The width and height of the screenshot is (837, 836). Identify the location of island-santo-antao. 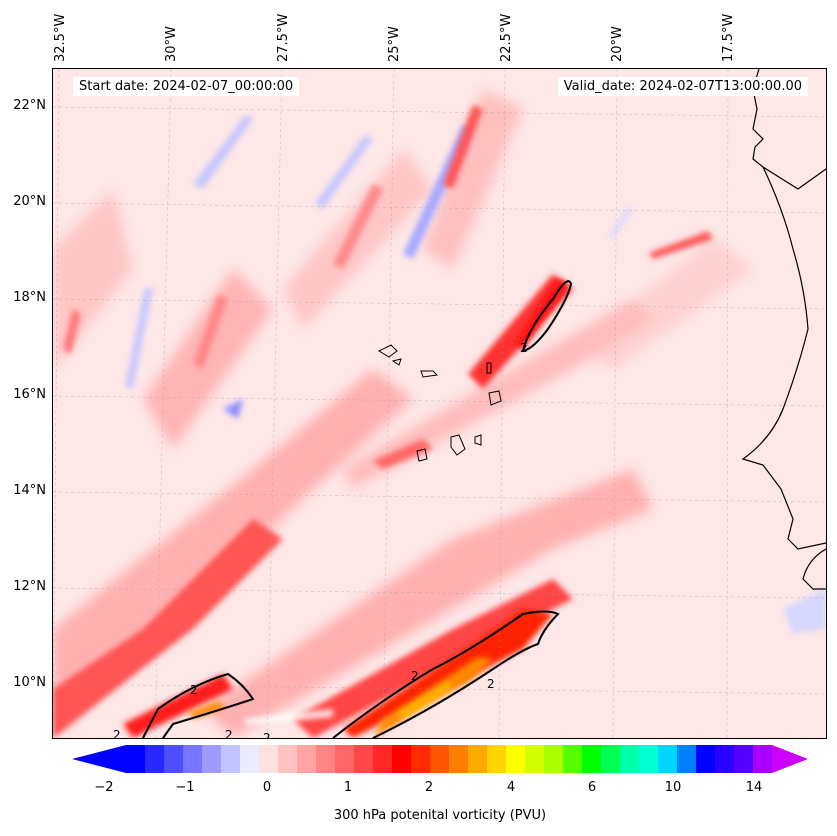
(387, 351).